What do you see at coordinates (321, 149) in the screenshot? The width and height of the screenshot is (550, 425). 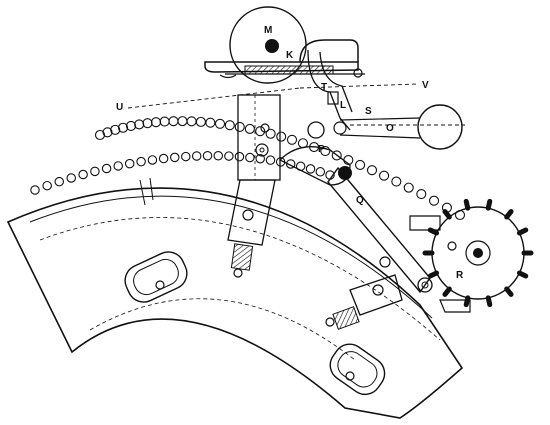 I see `label-p: P` at bounding box center [321, 149].